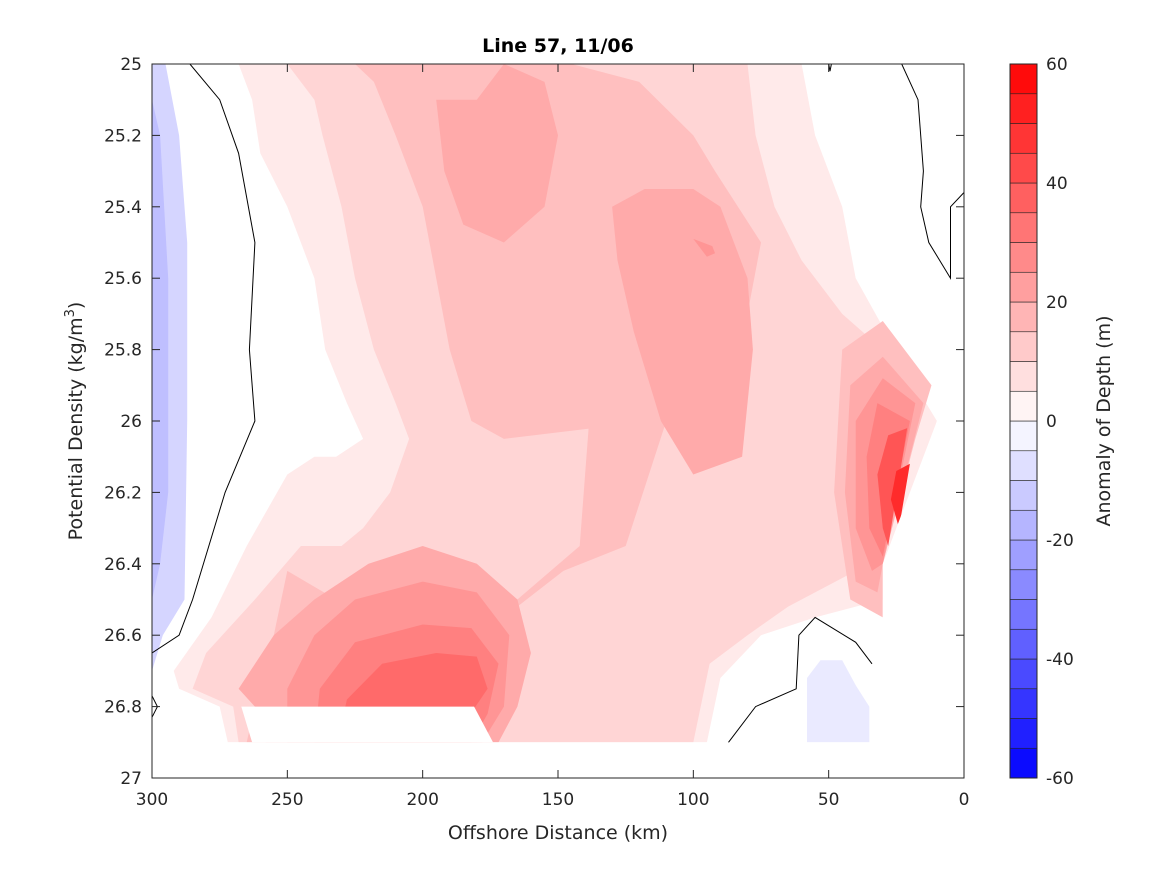 The image size is (1167, 875). Describe the element at coordinates (558, 833) in the screenshot. I see `x-axis-label: Offshore Distance (km)` at that location.